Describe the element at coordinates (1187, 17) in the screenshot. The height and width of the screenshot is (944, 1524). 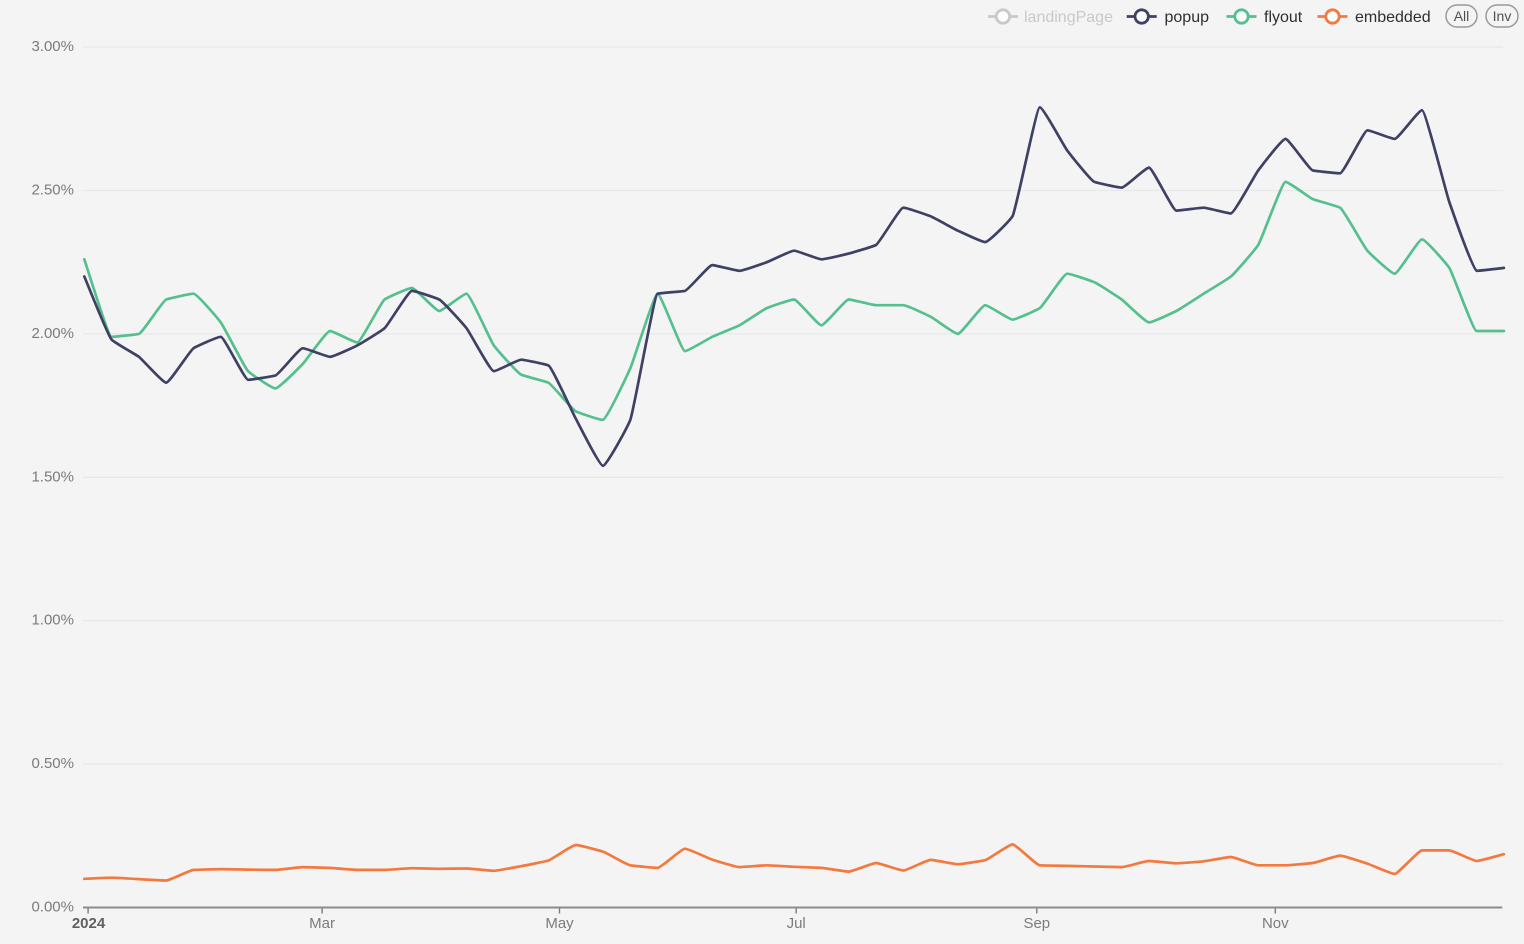
I see `svg-text: popup` at that location.